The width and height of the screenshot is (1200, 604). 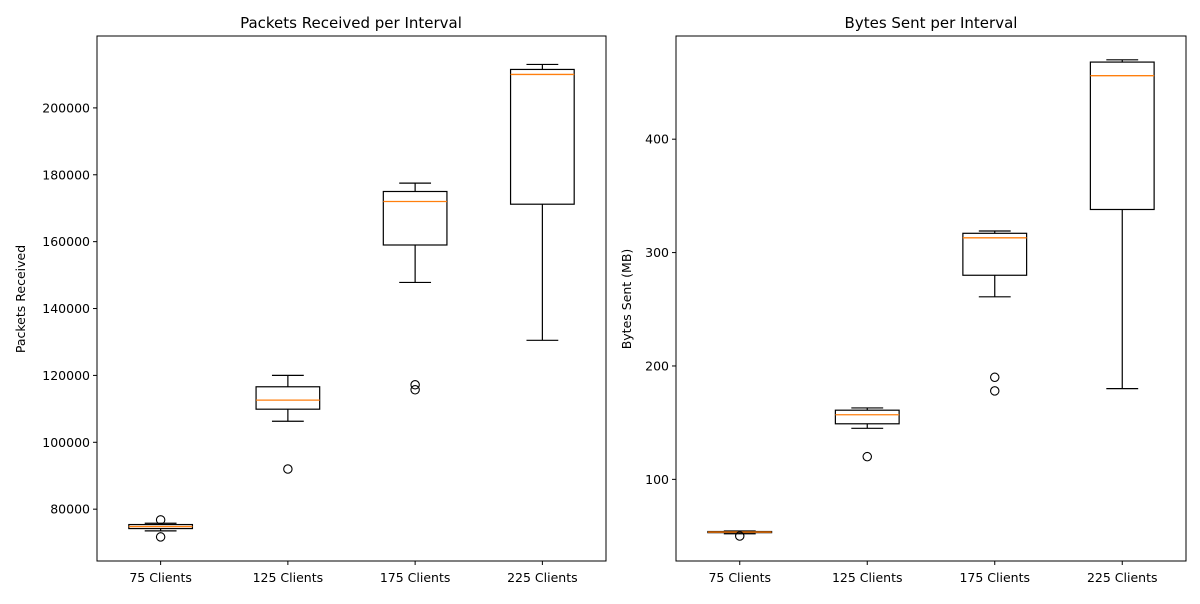 I want to click on y-tick-label: 160000, so click(x=66, y=241).